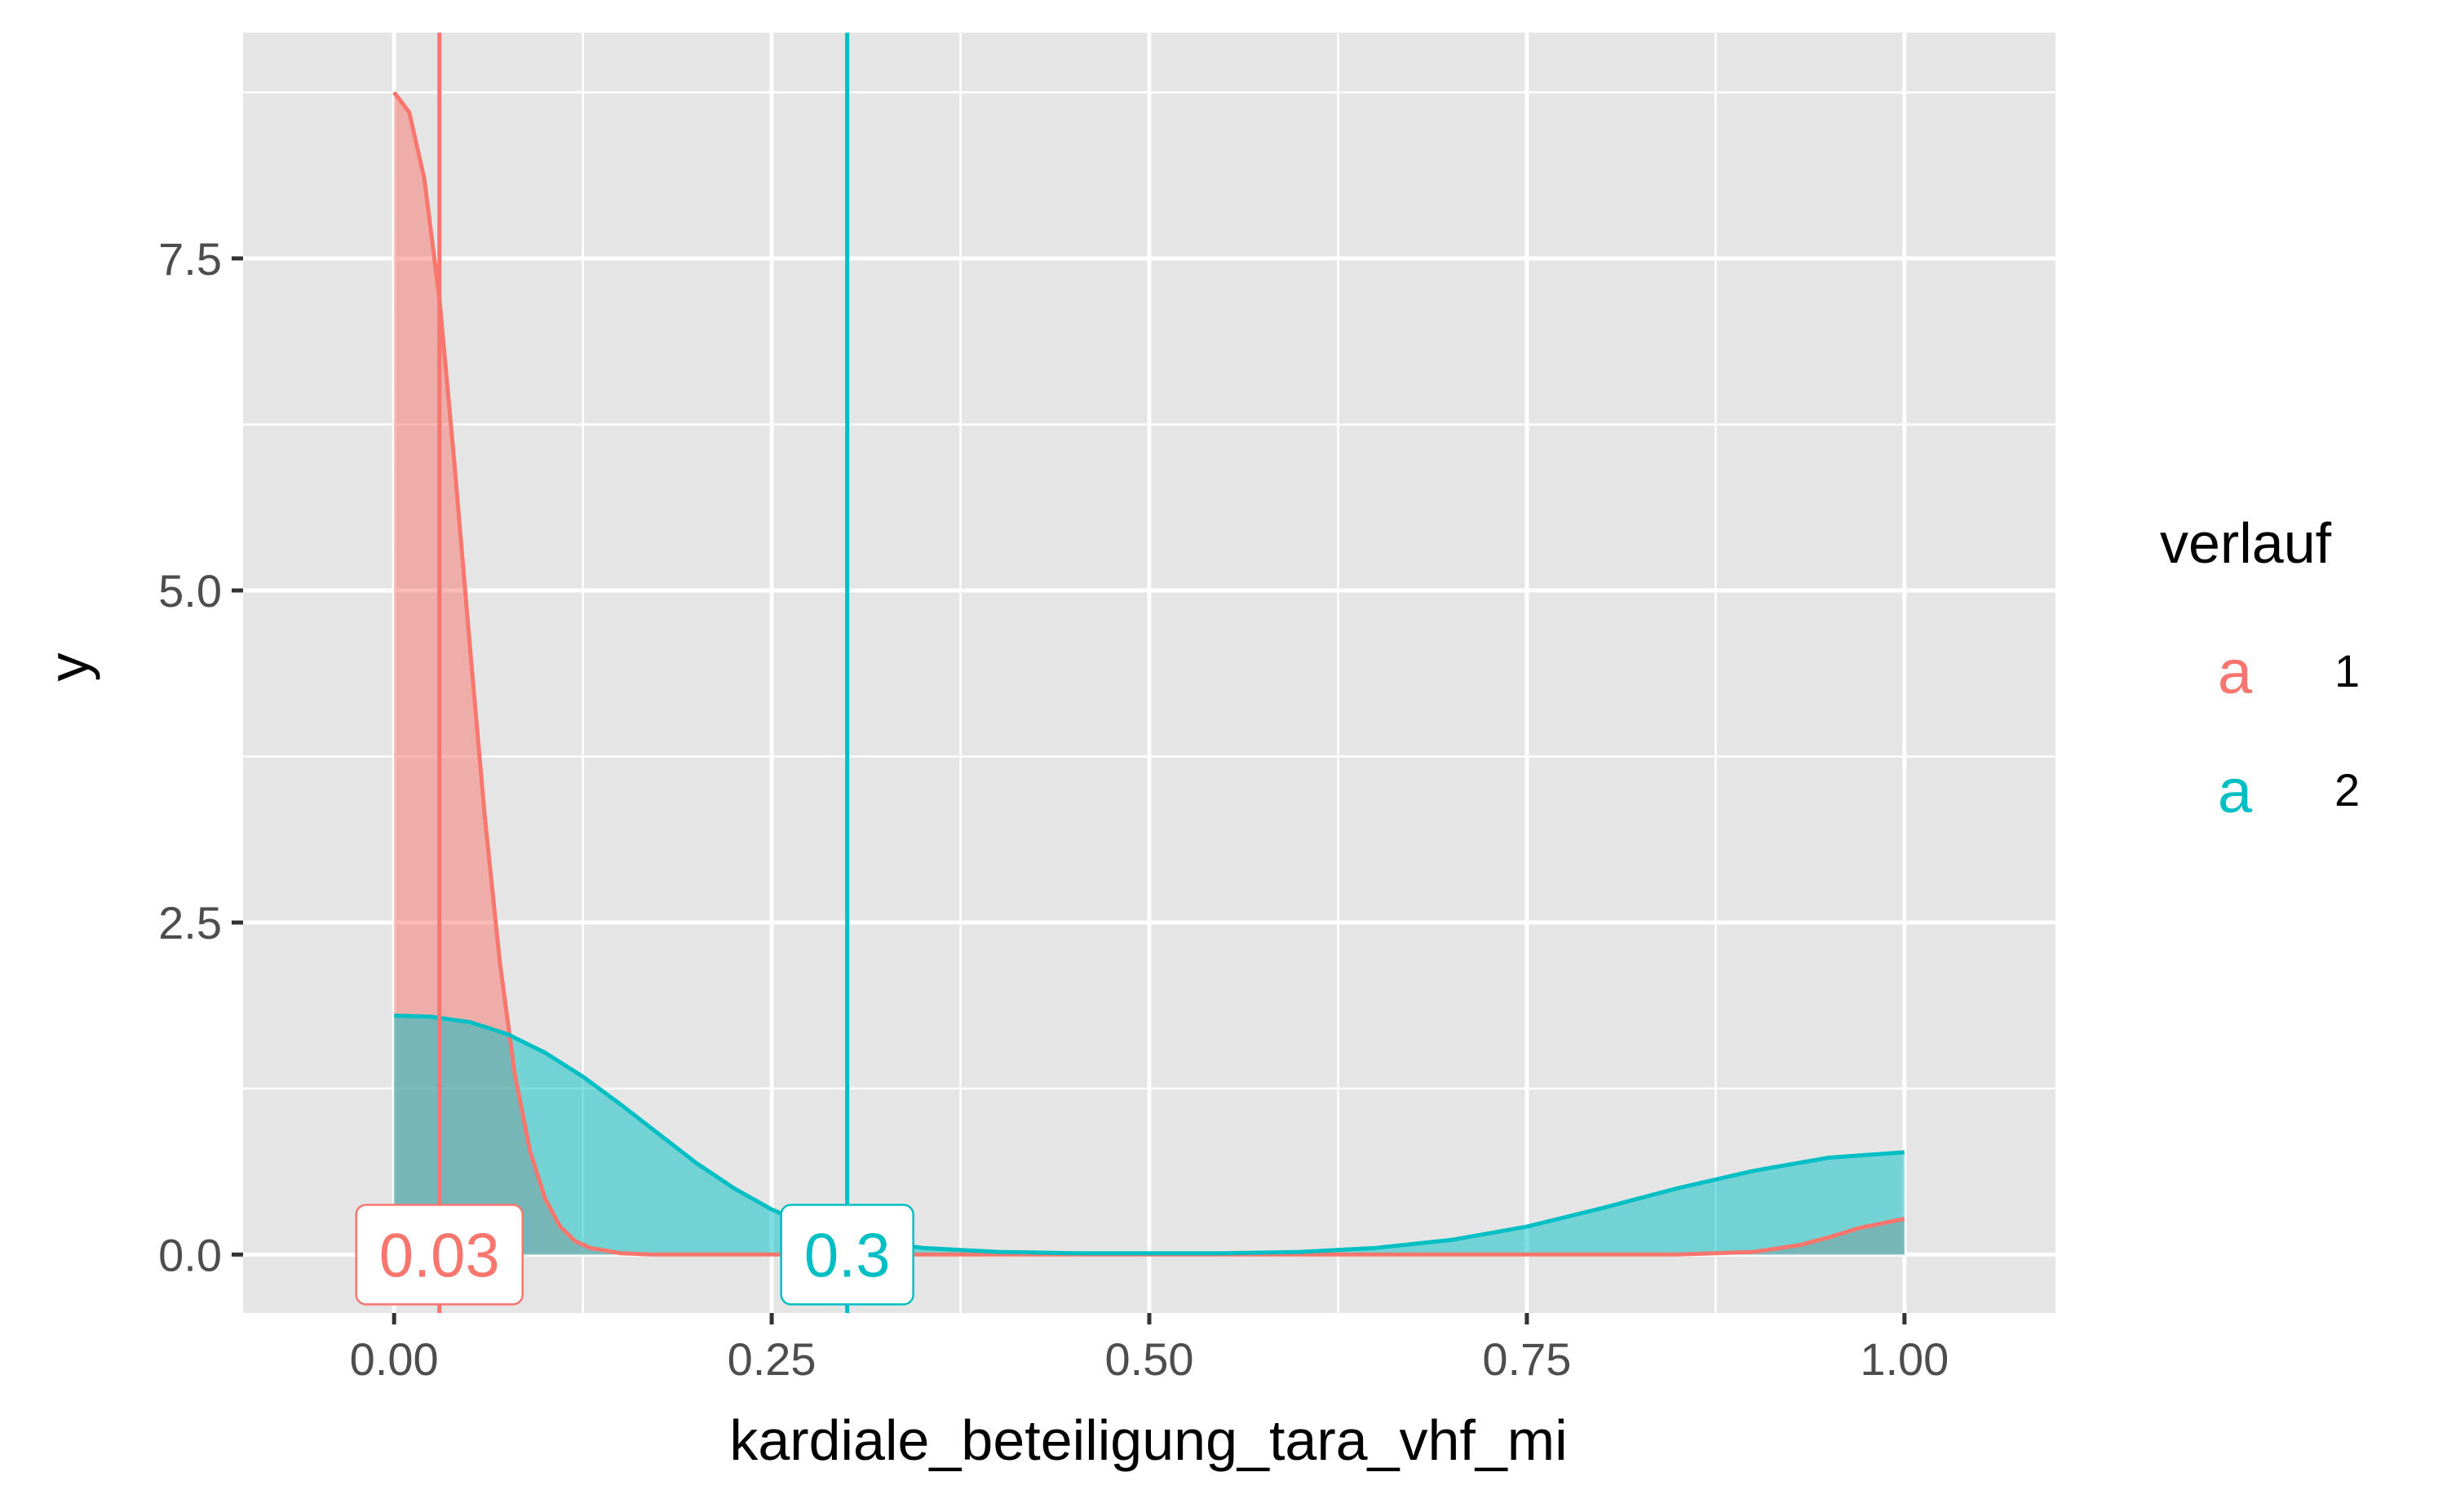  Describe the element at coordinates (68, 667) in the screenshot. I see `y-axis-title: y` at that location.